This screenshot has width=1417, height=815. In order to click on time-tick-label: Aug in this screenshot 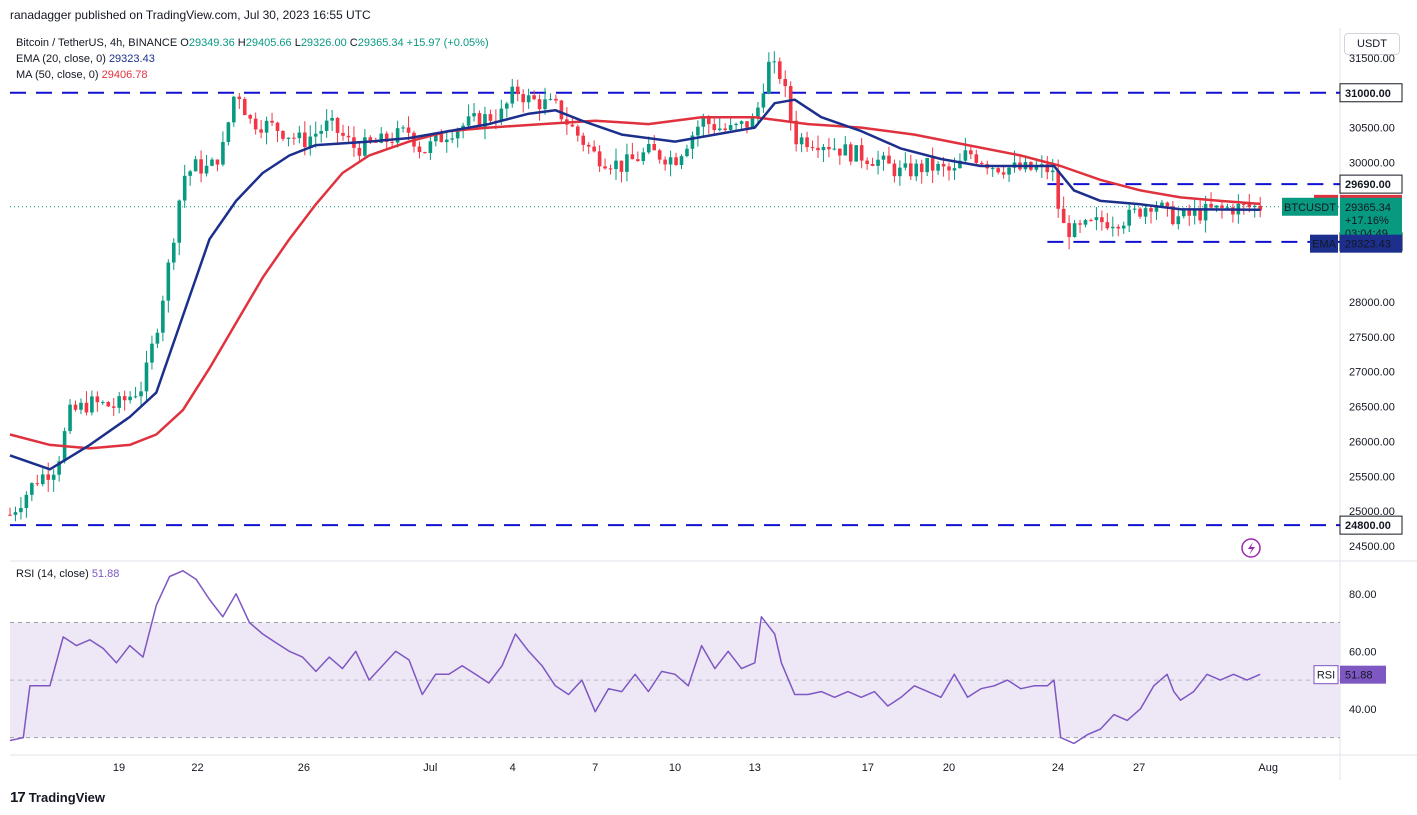, I will do `click(1268, 768)`.